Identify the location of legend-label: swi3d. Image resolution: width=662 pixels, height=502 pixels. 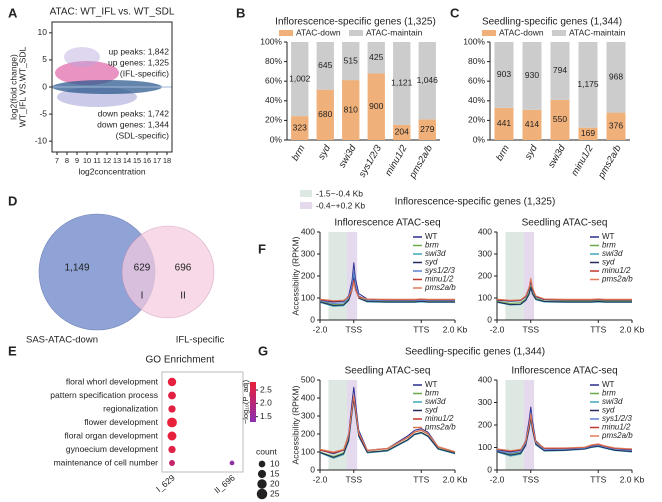
(612, 401).